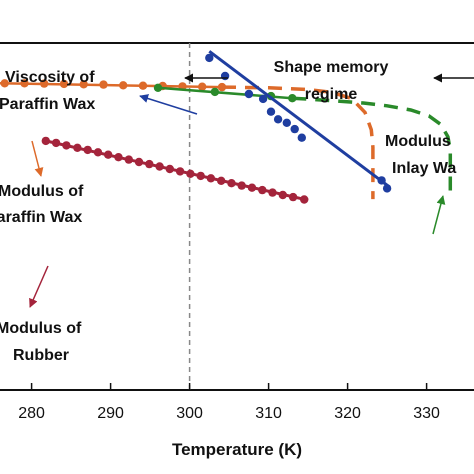 The image size is (474, 474). What do you see at coordinates (331, 94) in the screenshot?
I see `annotation-shape-memory-line2: regime` at bounding box center [331, 94].